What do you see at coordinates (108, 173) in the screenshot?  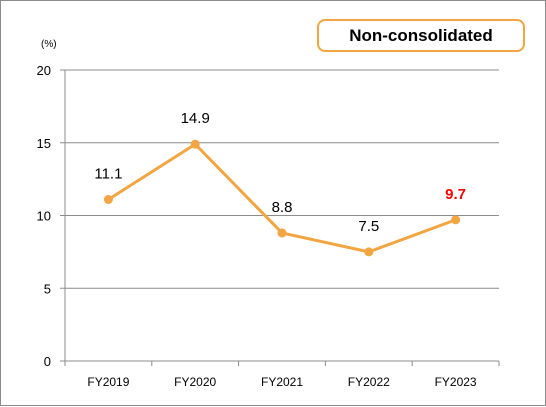 I see `data-label: 11.1` at bounding box center [108, 173].